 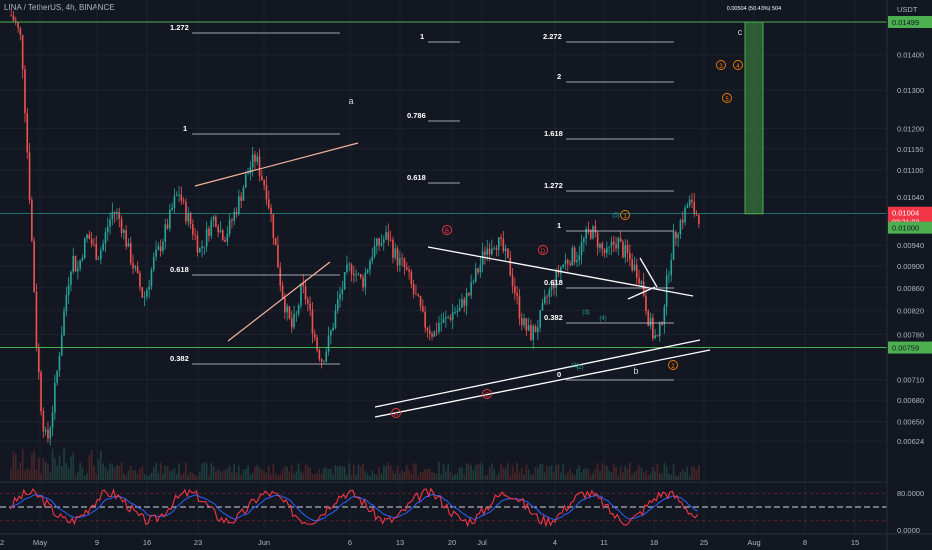 I want to click on price-tick: 0.01150, so click(x=910, y=149).